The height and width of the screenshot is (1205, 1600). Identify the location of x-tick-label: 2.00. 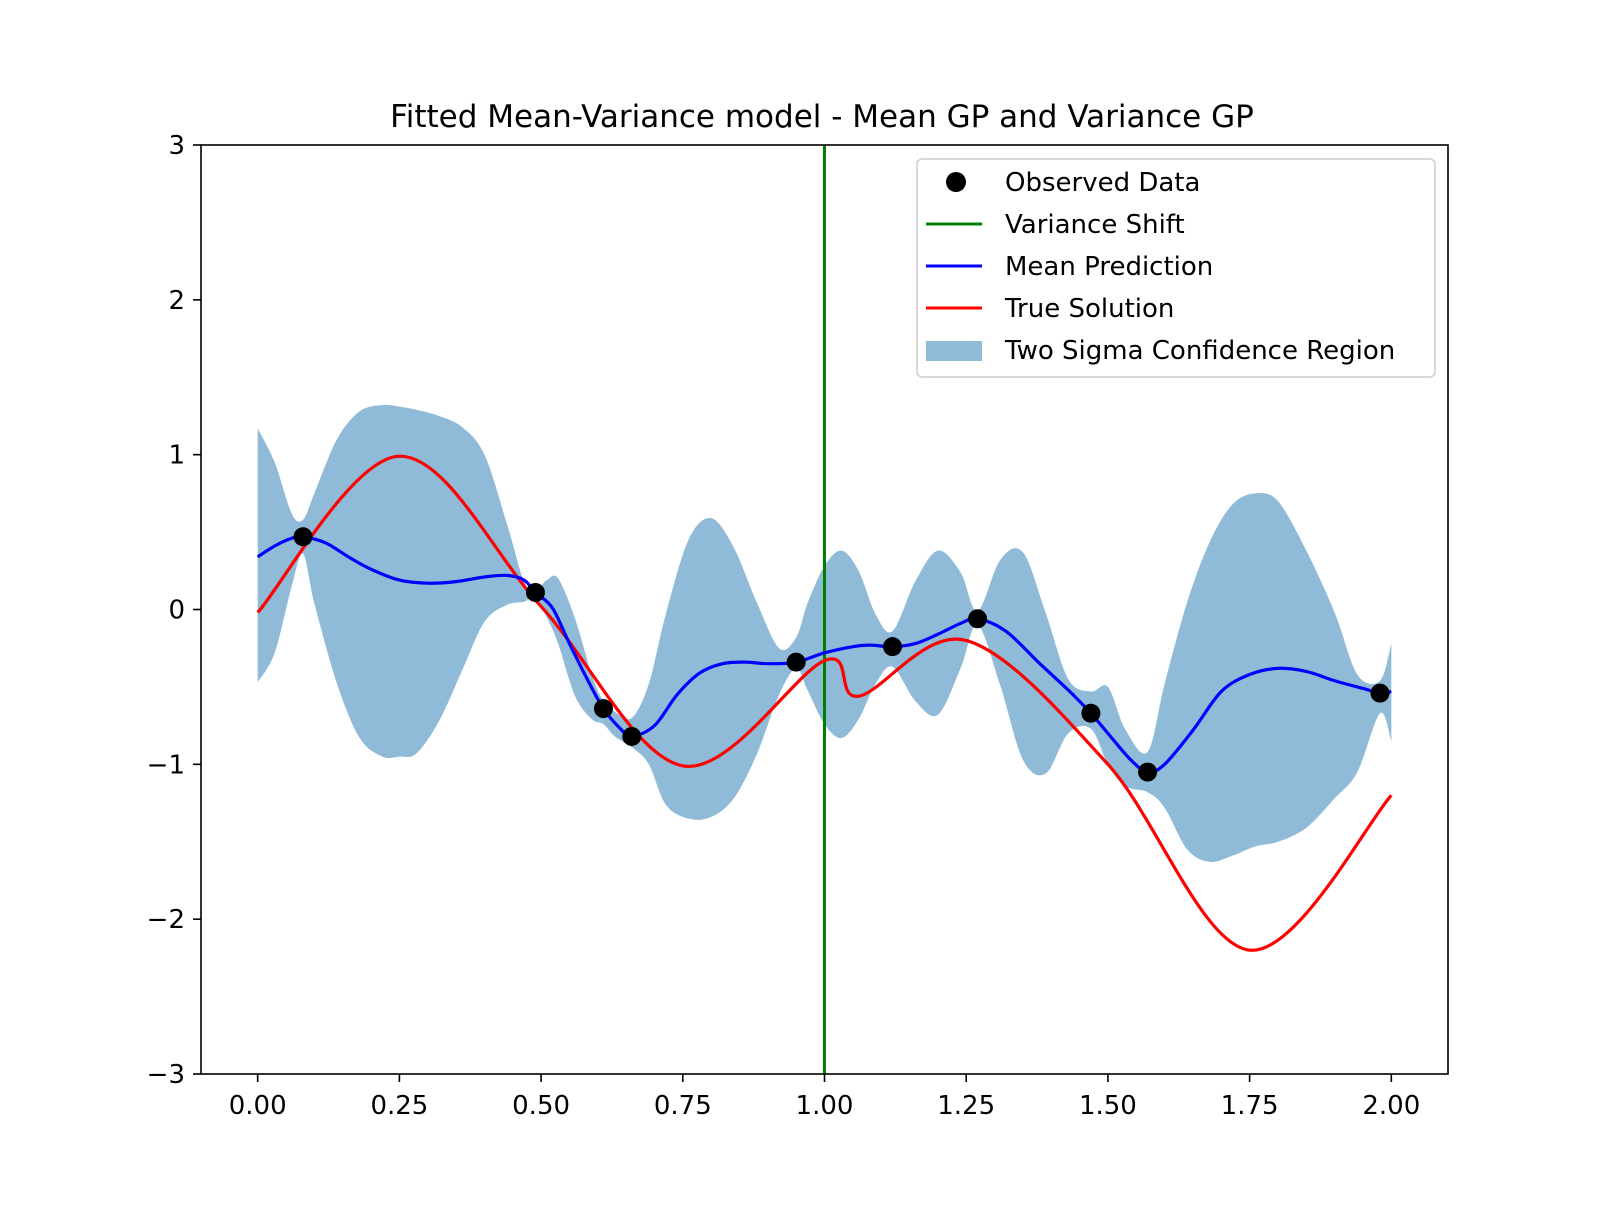
(1391, 1106).